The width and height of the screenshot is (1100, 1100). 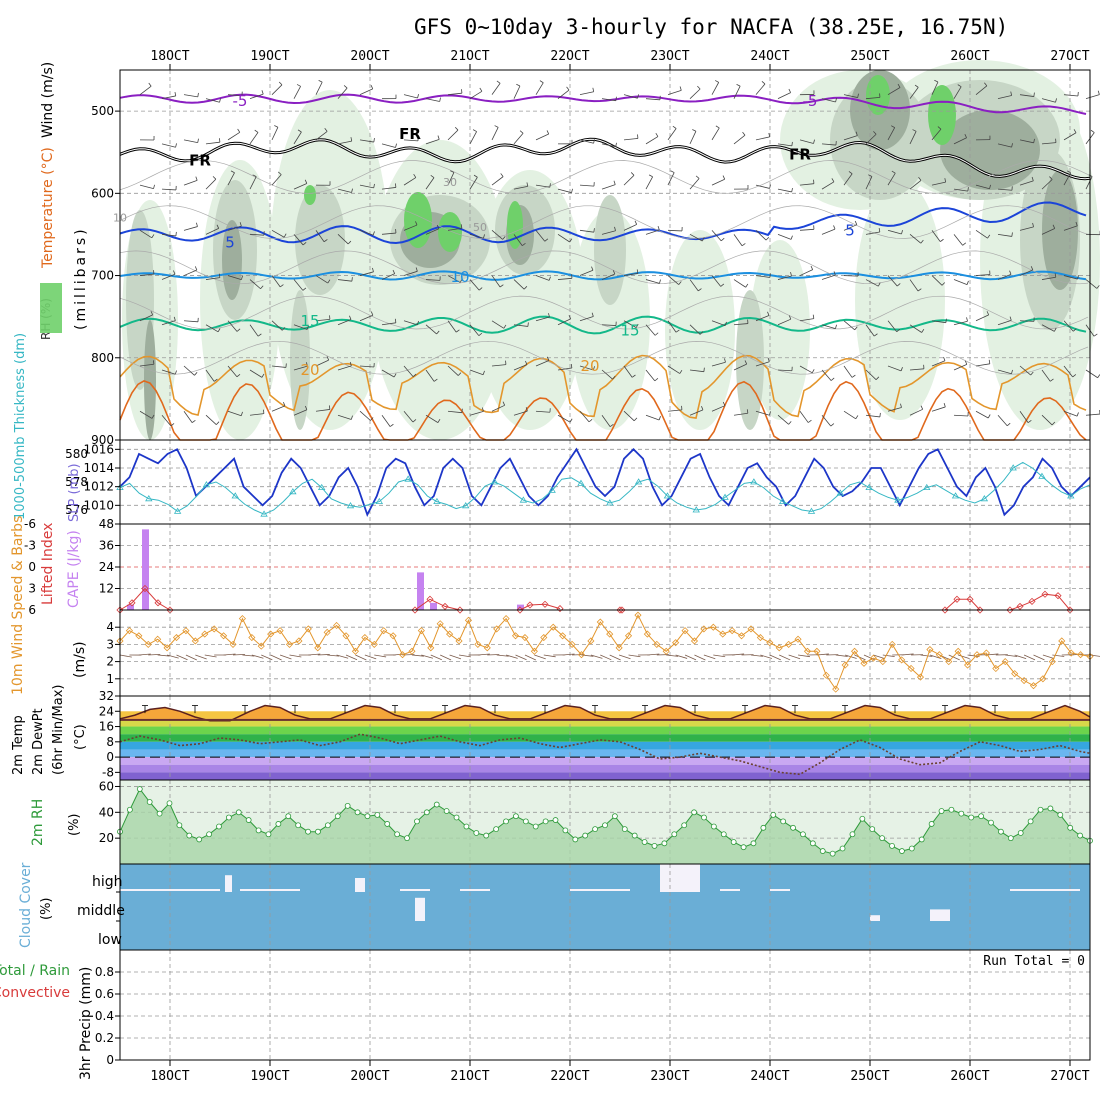 What do you see at coordinates (629, 331) in the screenshot?
I see `isotherm-label: 15` at bounding box center [629, 331].